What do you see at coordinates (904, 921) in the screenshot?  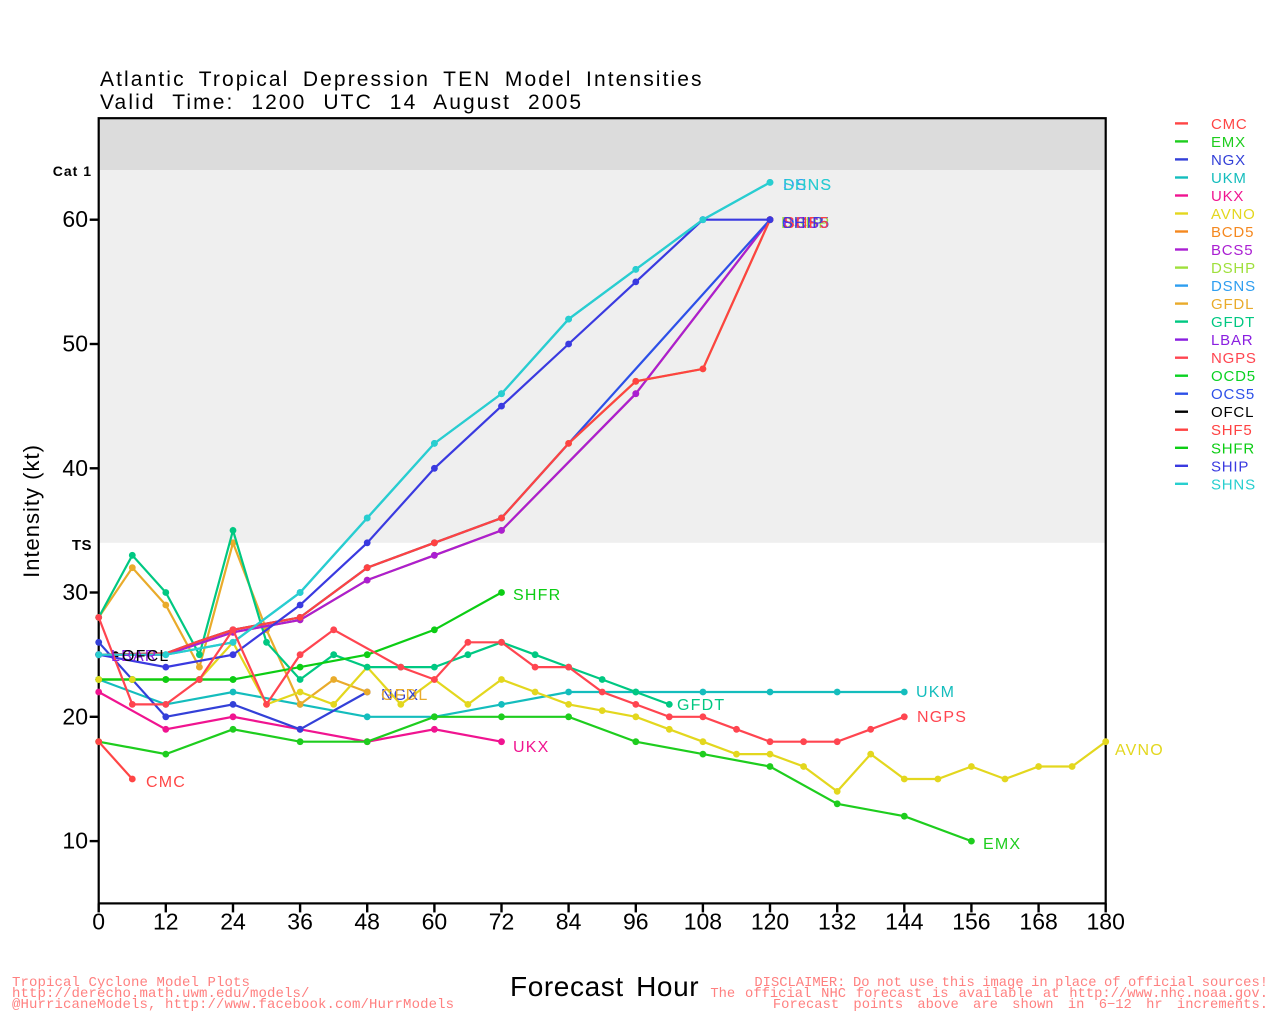 I see `svg-text: 144` at bounding box center [904, 921].